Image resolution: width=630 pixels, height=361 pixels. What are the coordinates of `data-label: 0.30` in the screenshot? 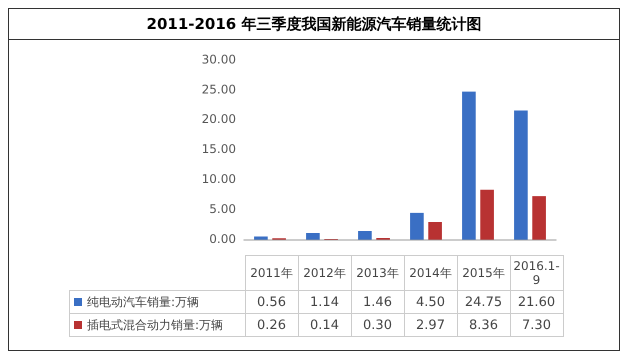 It's located at (377, 325).